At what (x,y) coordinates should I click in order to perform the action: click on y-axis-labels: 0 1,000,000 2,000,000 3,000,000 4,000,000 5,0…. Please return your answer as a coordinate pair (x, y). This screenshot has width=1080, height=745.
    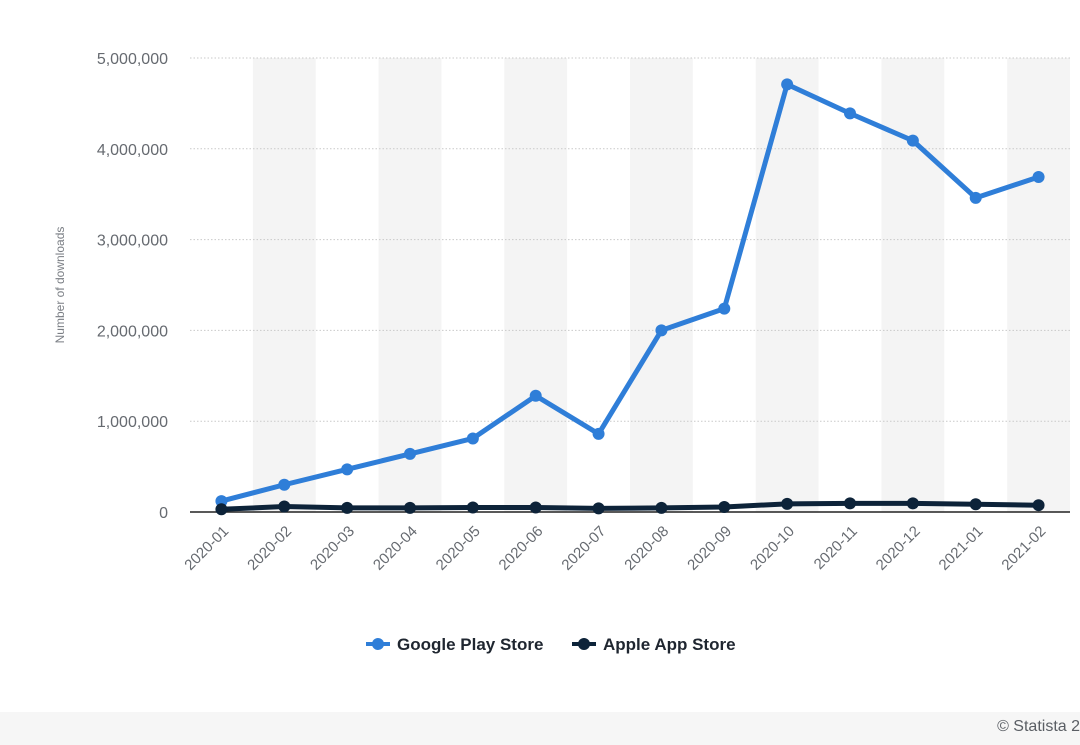
    Looking at the image, I should click on (132, 286).